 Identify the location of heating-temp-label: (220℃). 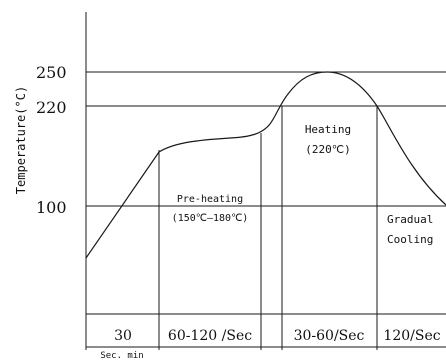
(327, 149).